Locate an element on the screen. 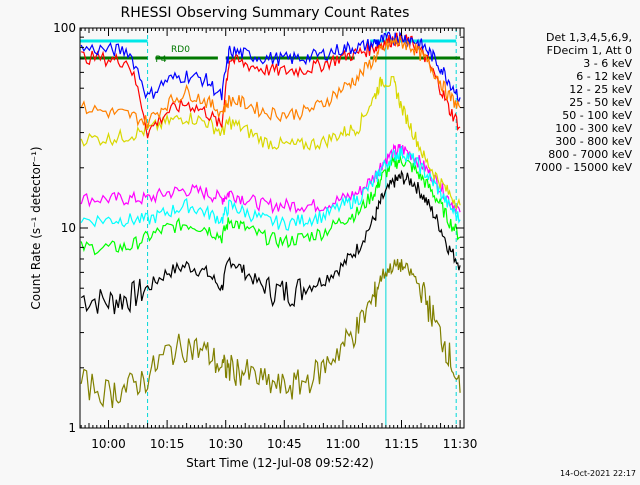 This screenshot has width=640, height=485. x-tick-label: 10:45 is located at coordinates (284, 444).